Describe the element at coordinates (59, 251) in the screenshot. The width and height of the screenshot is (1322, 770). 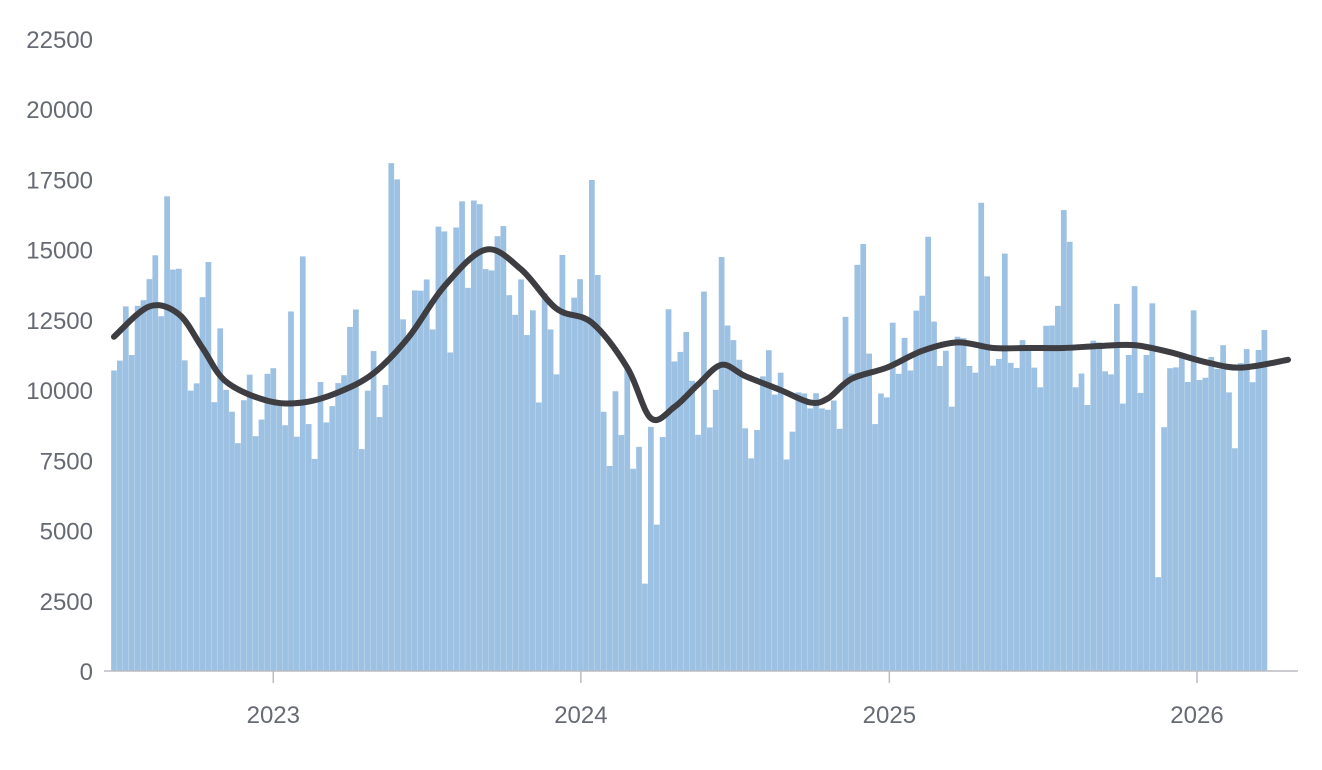
I see `y-tick-label: 15000` at that location.